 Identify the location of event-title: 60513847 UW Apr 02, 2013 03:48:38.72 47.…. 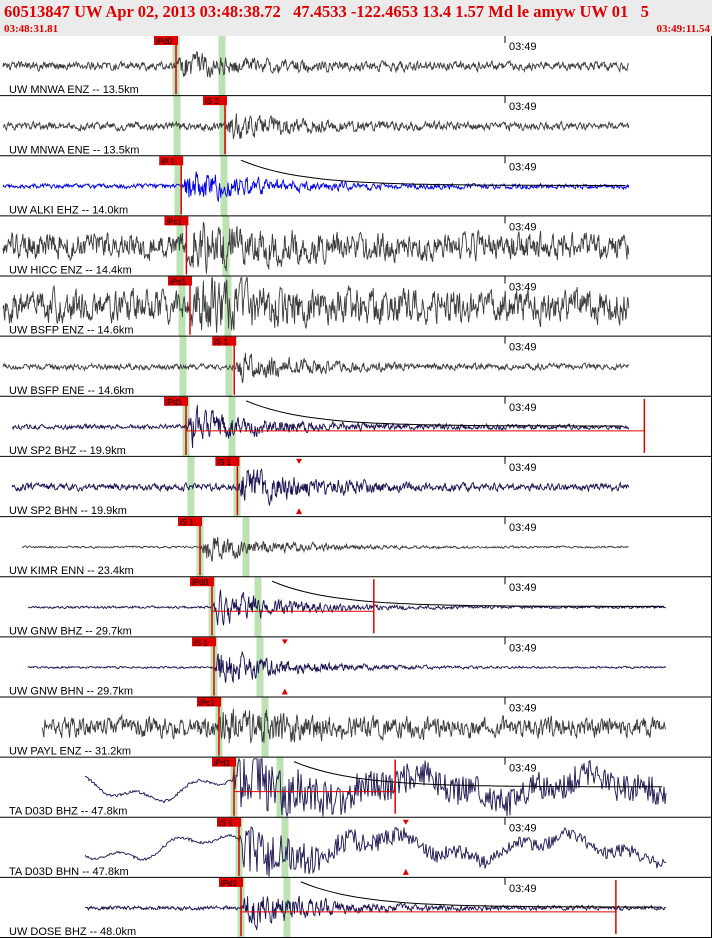
(326, 11).